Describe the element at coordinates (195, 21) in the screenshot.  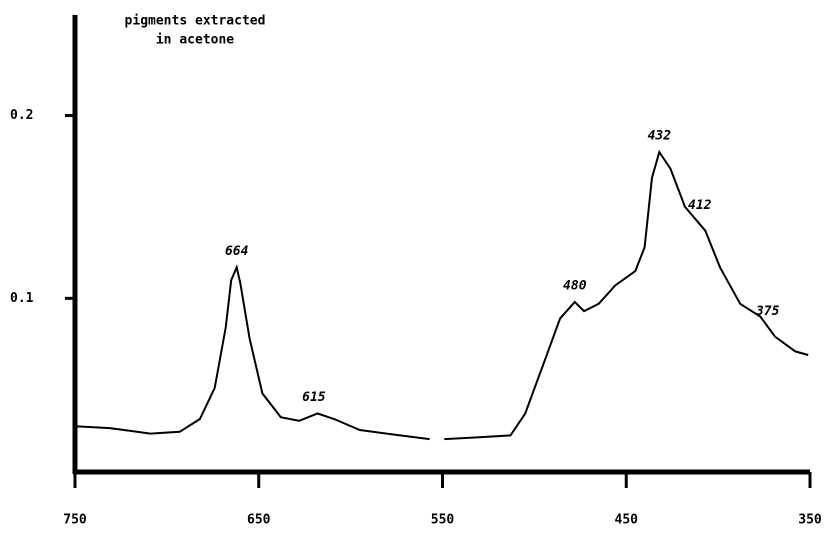
I see `chart-title: pigments extracted` at that location.